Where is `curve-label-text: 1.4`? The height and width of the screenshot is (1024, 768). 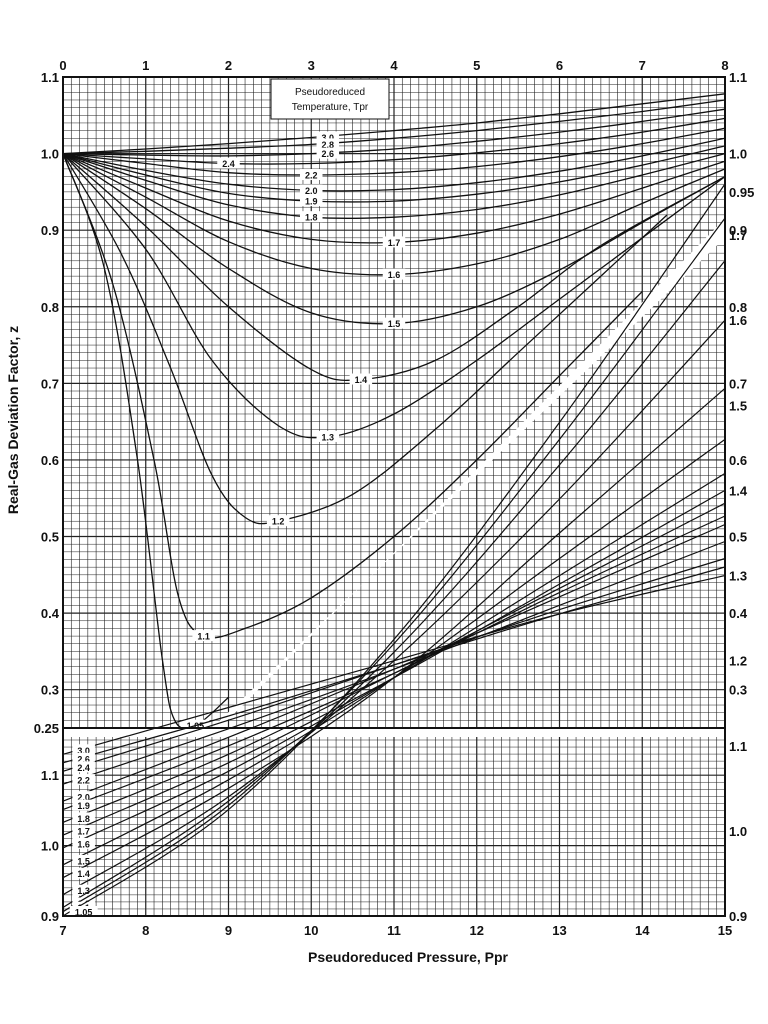
curve-label-text: 1.4 is located at coordinates (83, 874).